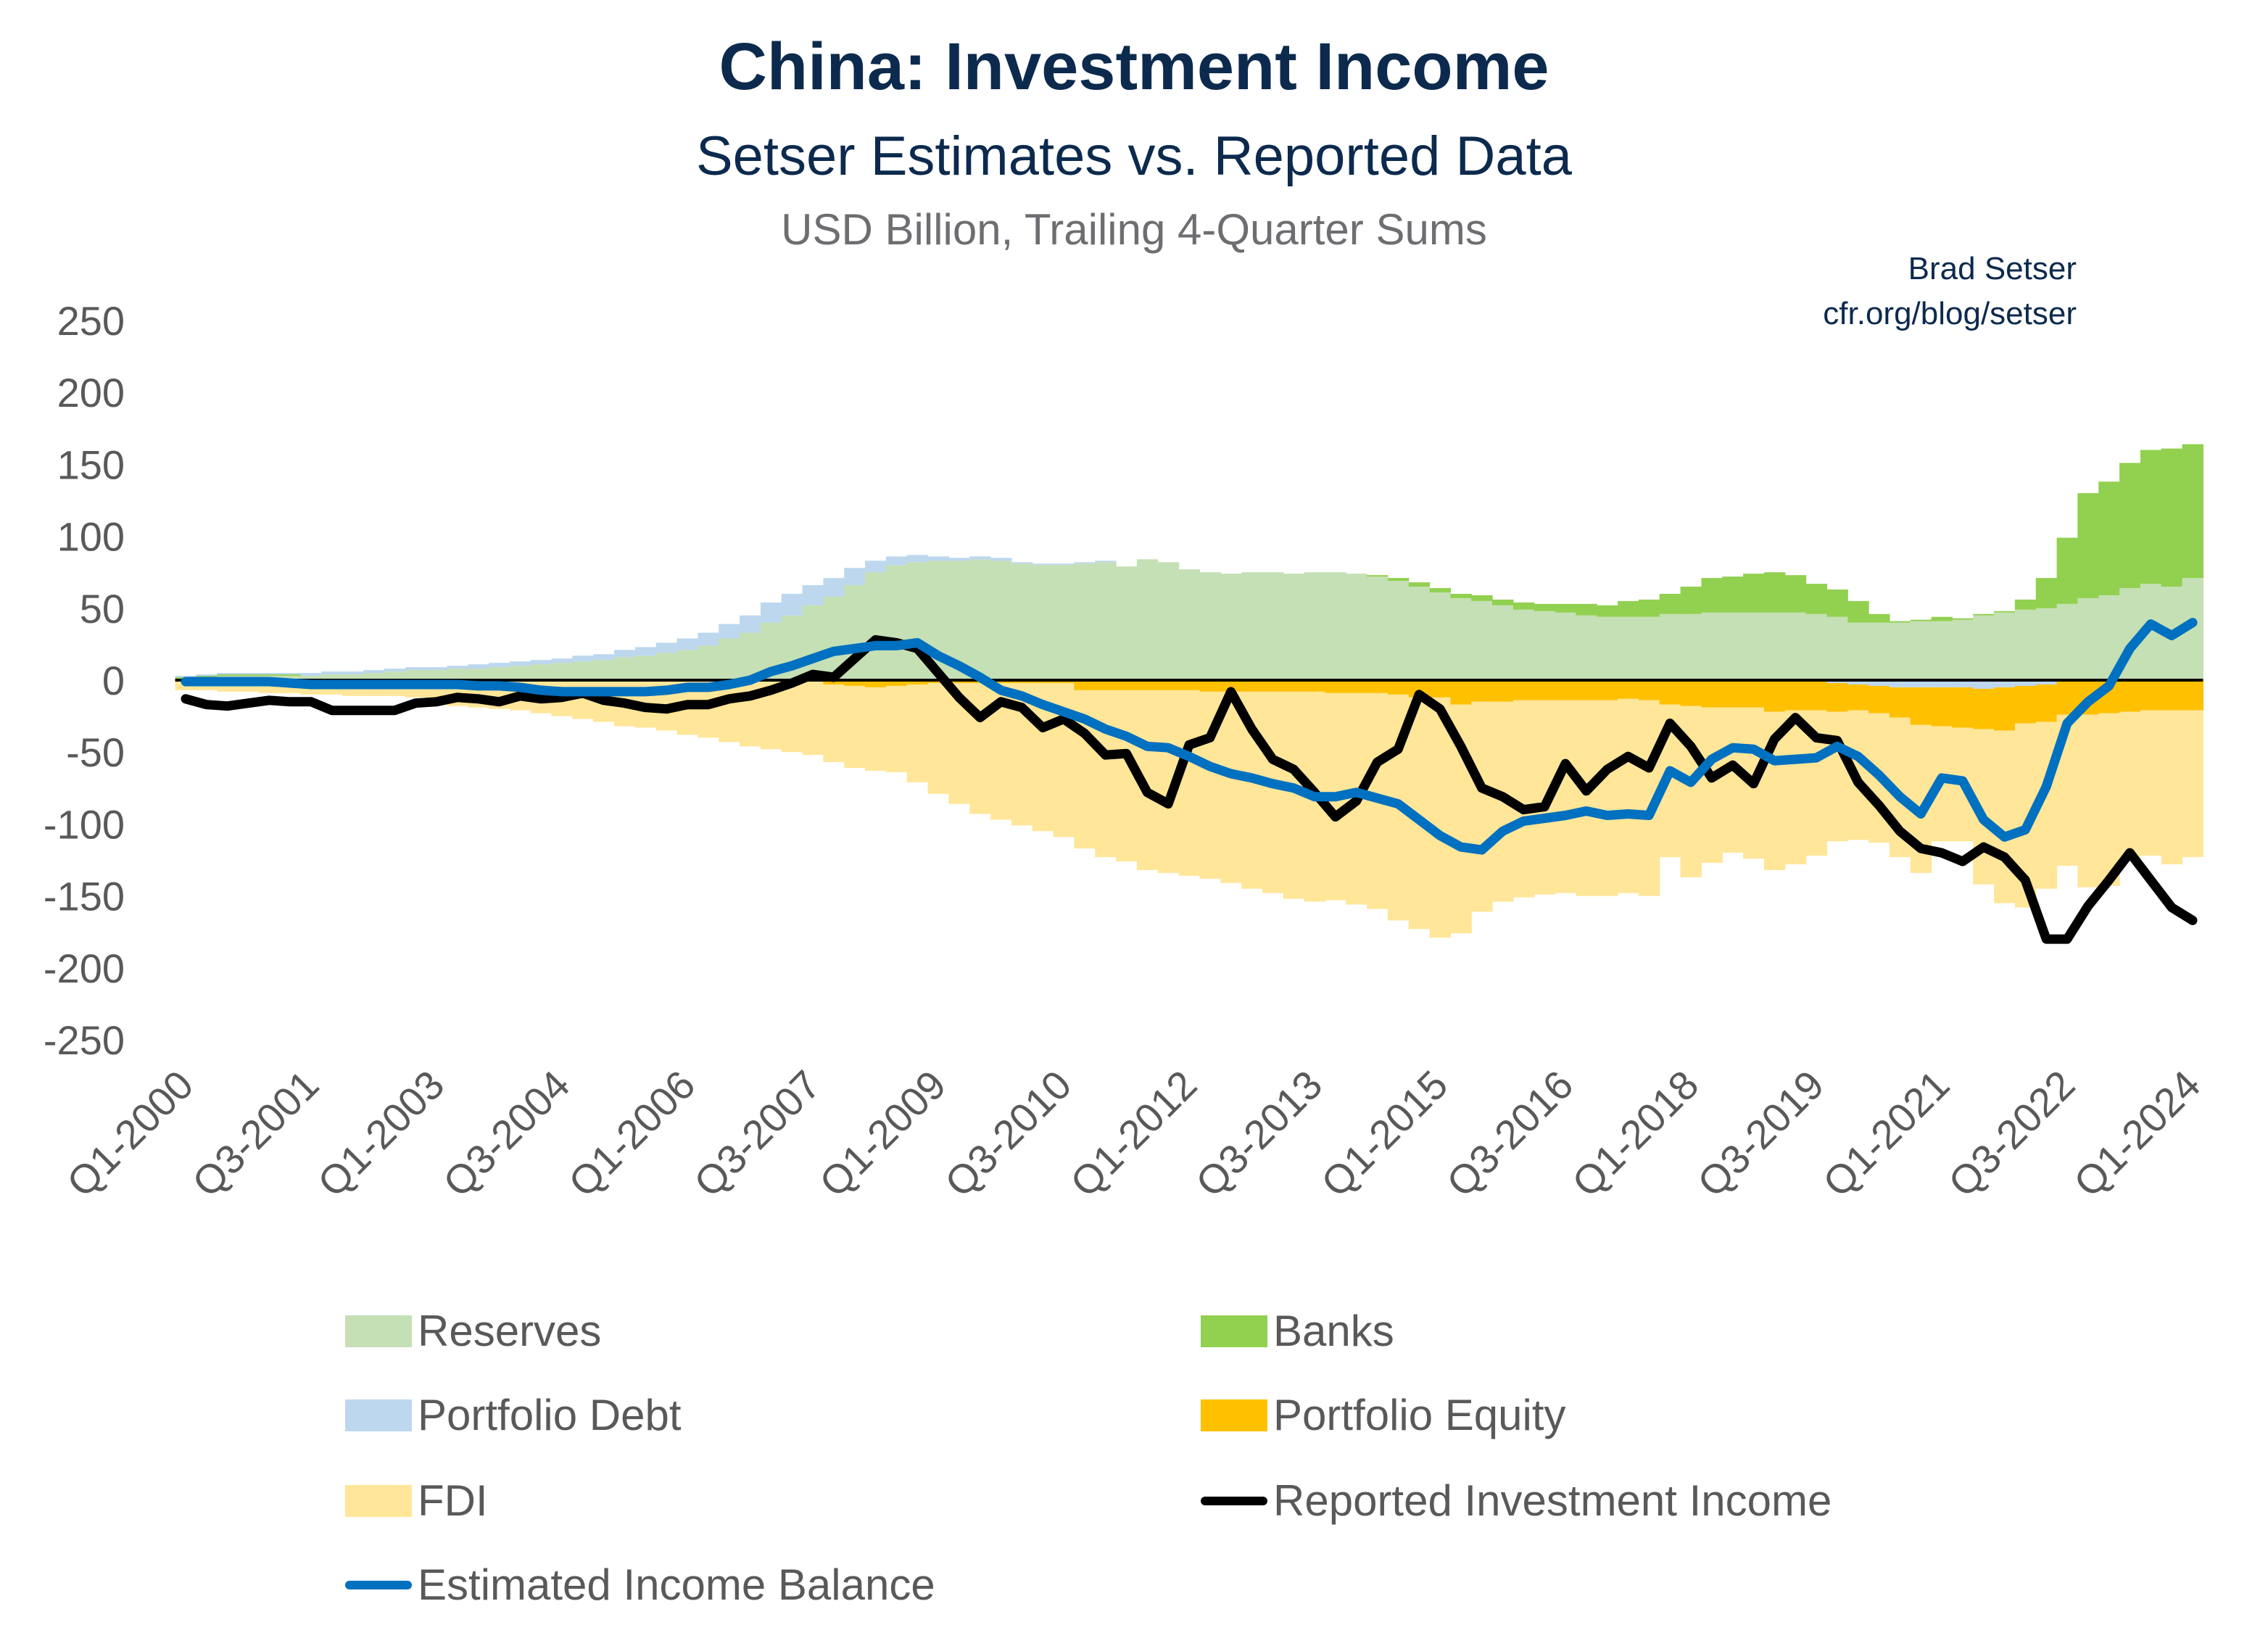 This screenshot has height=1646, width=2268. I want to click on x-tick-label: Q3-2007, so click(757, 1134).